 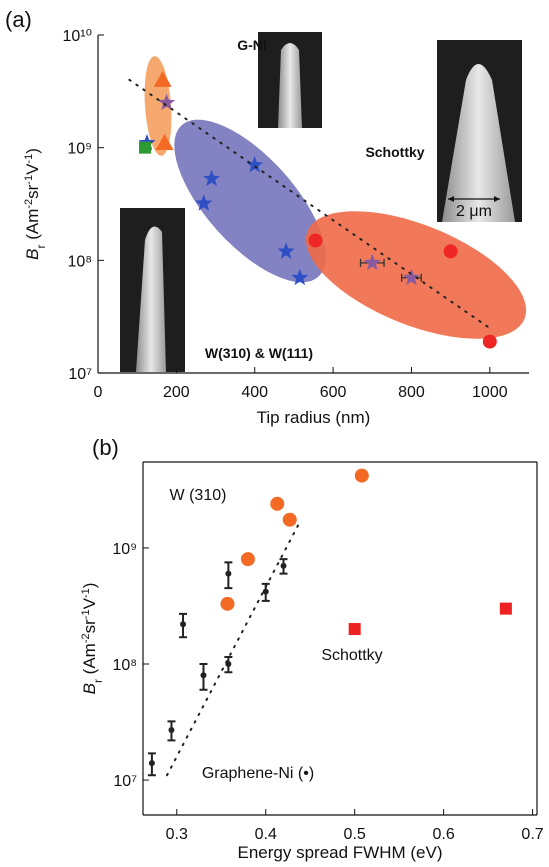 What do you see at coordinates (474, 211) in the screenshot?
I see `annotation: 2 μm` at bounding box center [474, 211].